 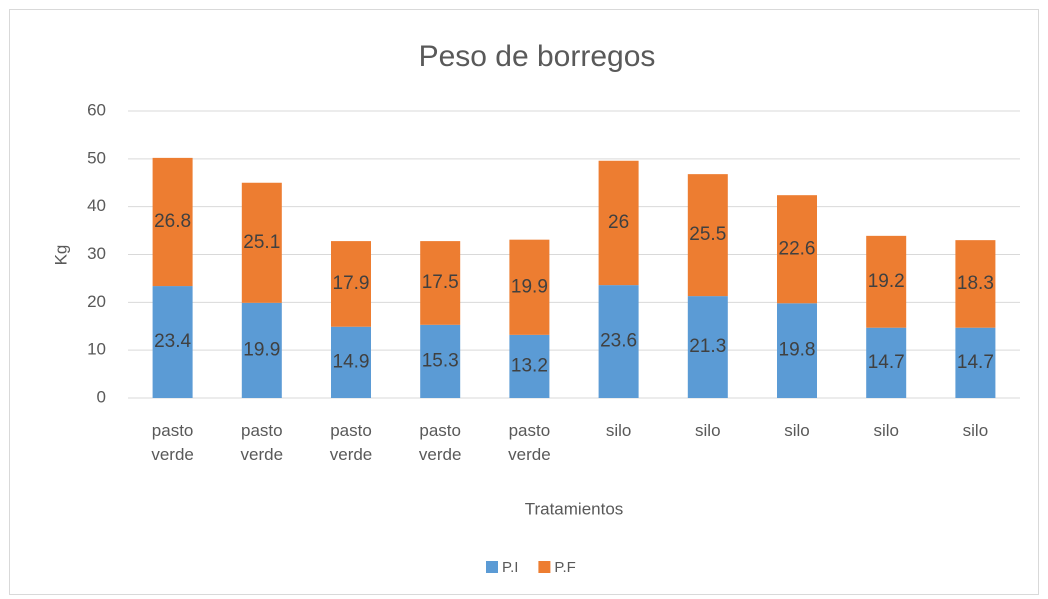 I want to click on data-label: 22.6, so click(x=797, y=248).